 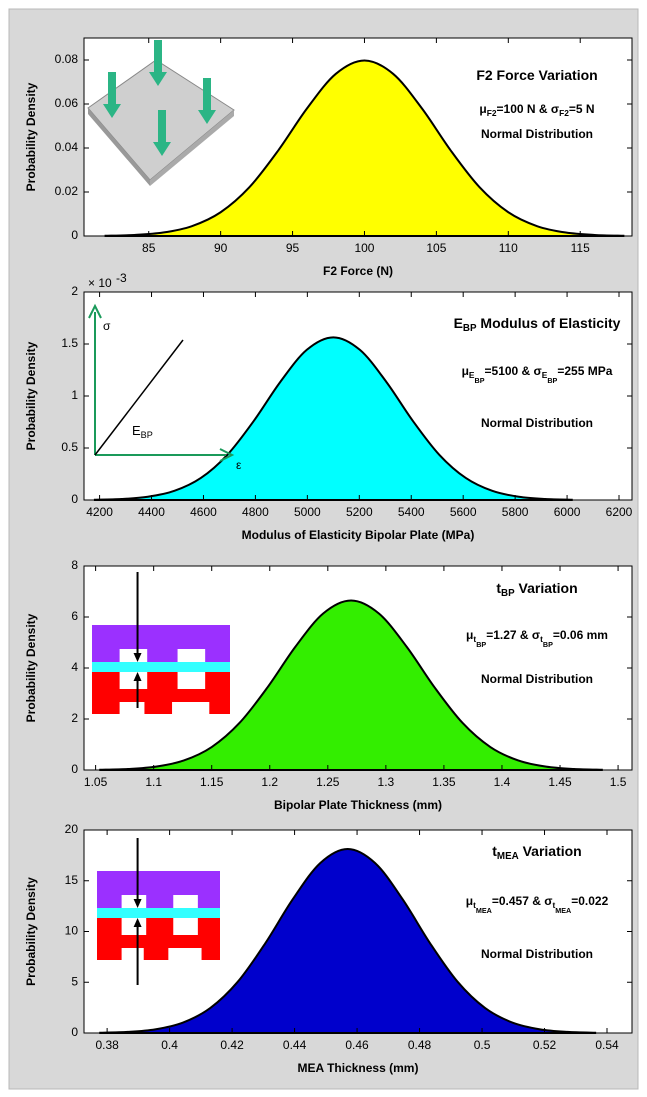 What do you see at coordinates (100, 283) in the screenshot?
I see `y-multiplier: × 10` at bounding box center [100, 283].